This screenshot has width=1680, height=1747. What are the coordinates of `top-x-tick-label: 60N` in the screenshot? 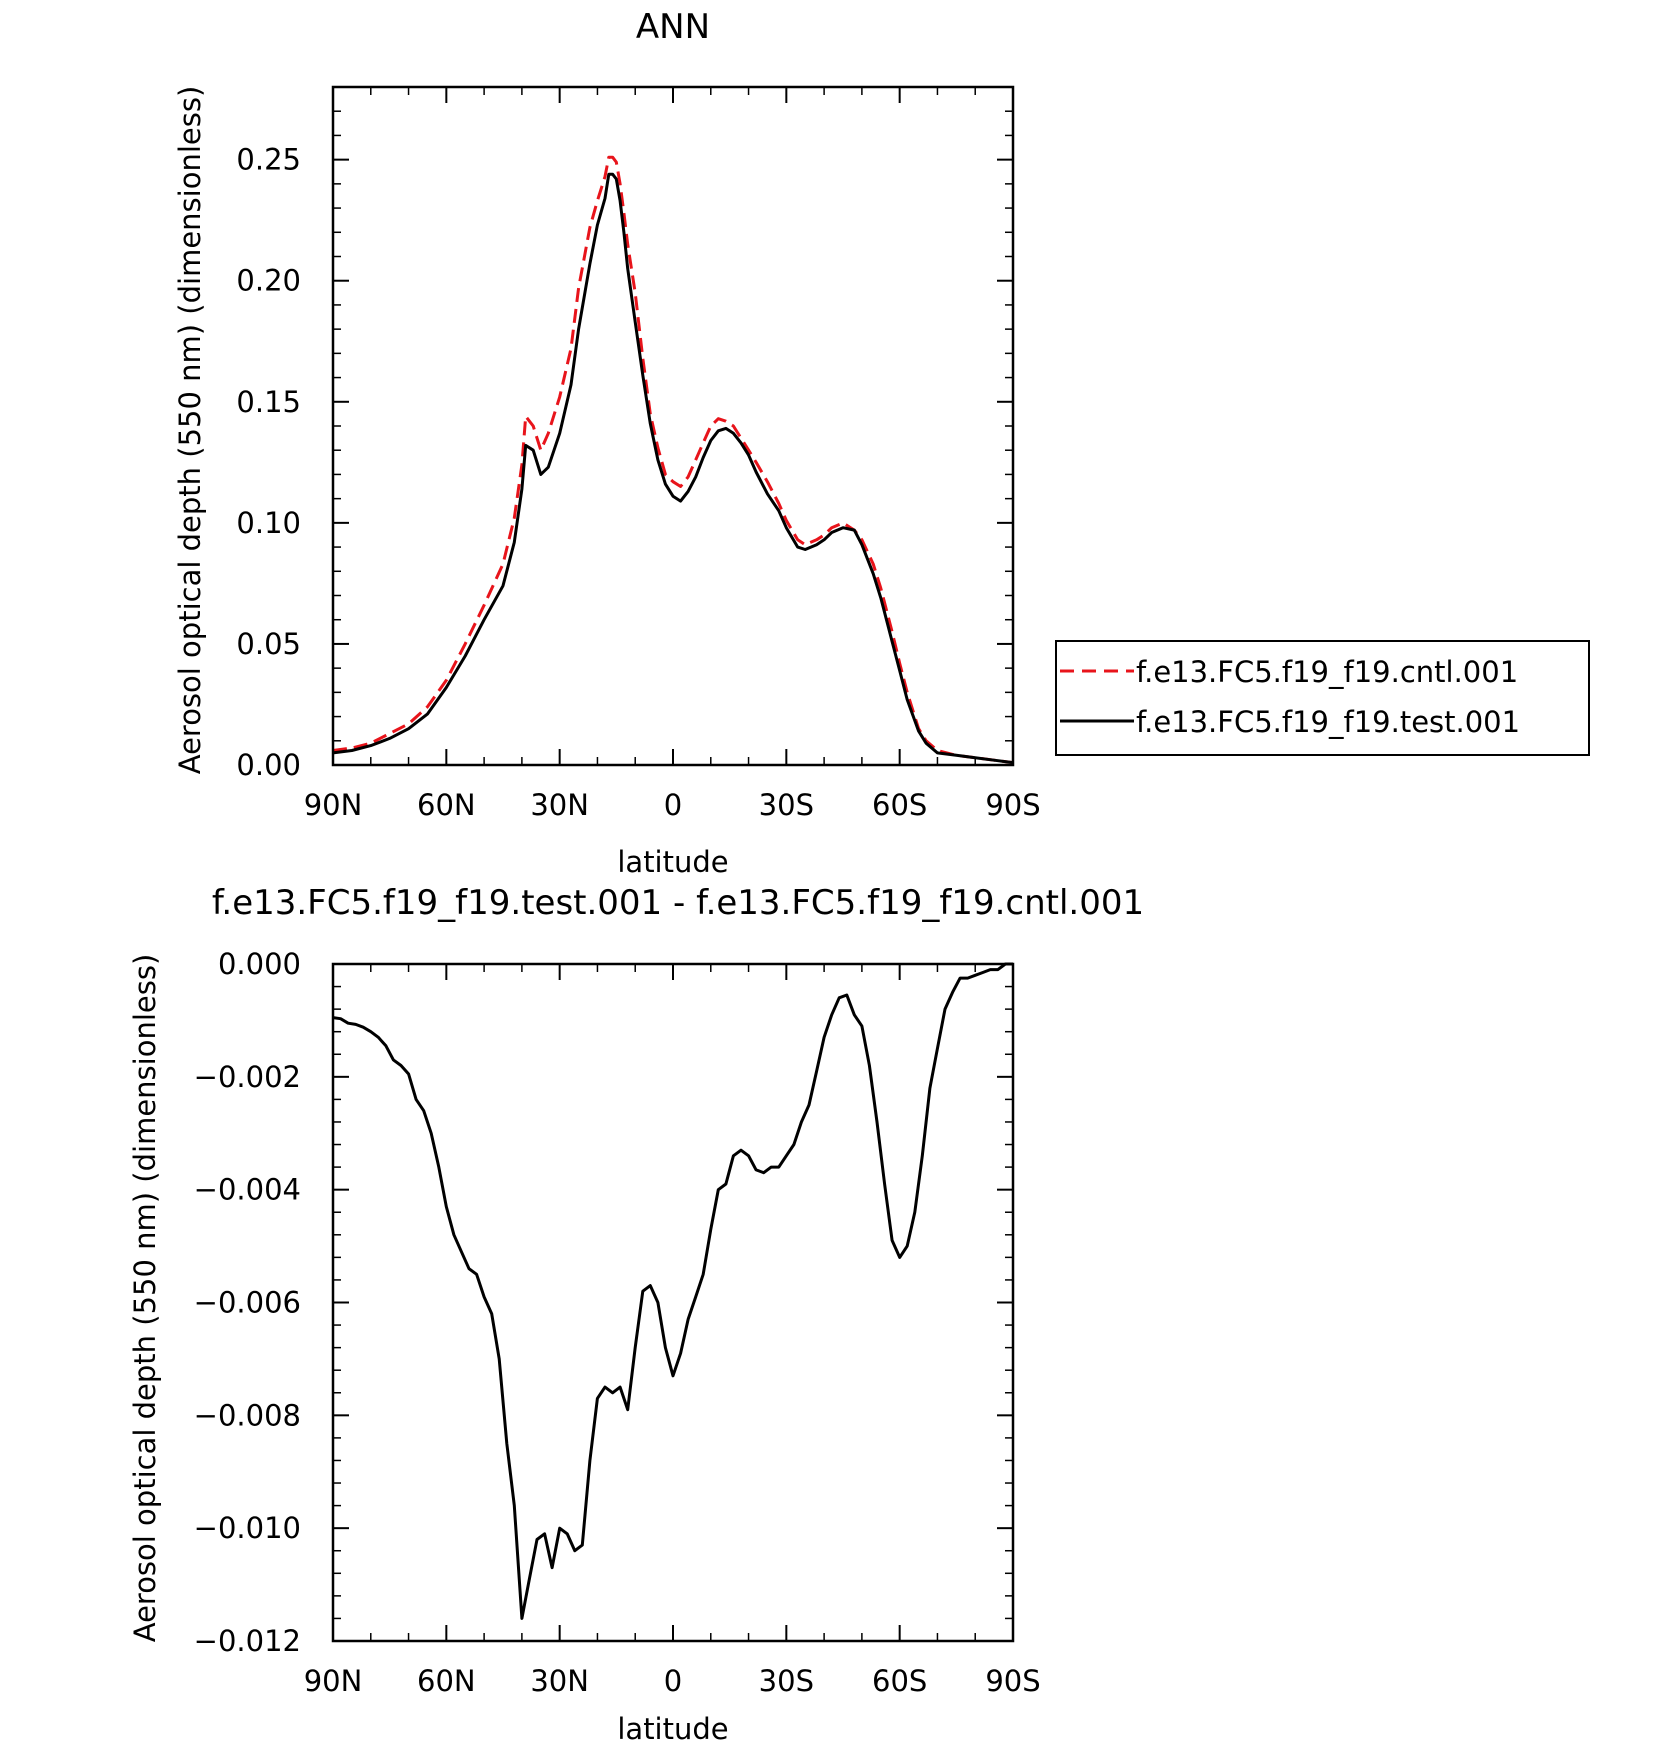 It's located at (446, 805).